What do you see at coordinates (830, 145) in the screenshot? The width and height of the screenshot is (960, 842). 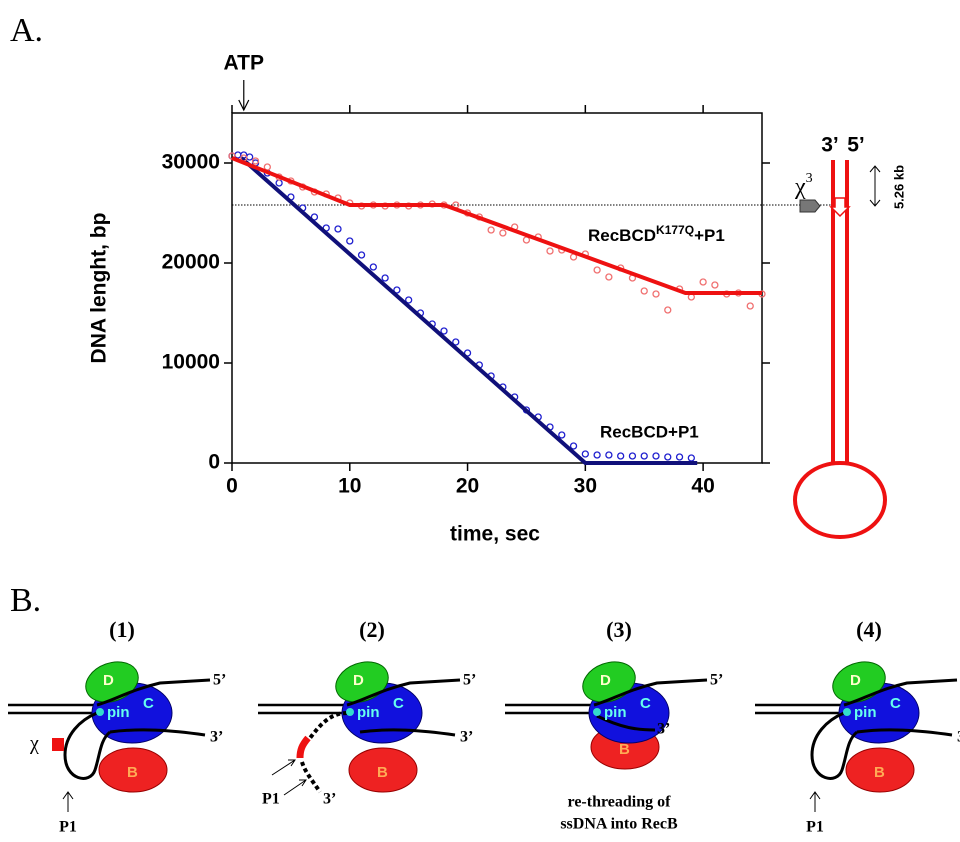 I see `strand-end: 3’` at bounding box center [830, 145].